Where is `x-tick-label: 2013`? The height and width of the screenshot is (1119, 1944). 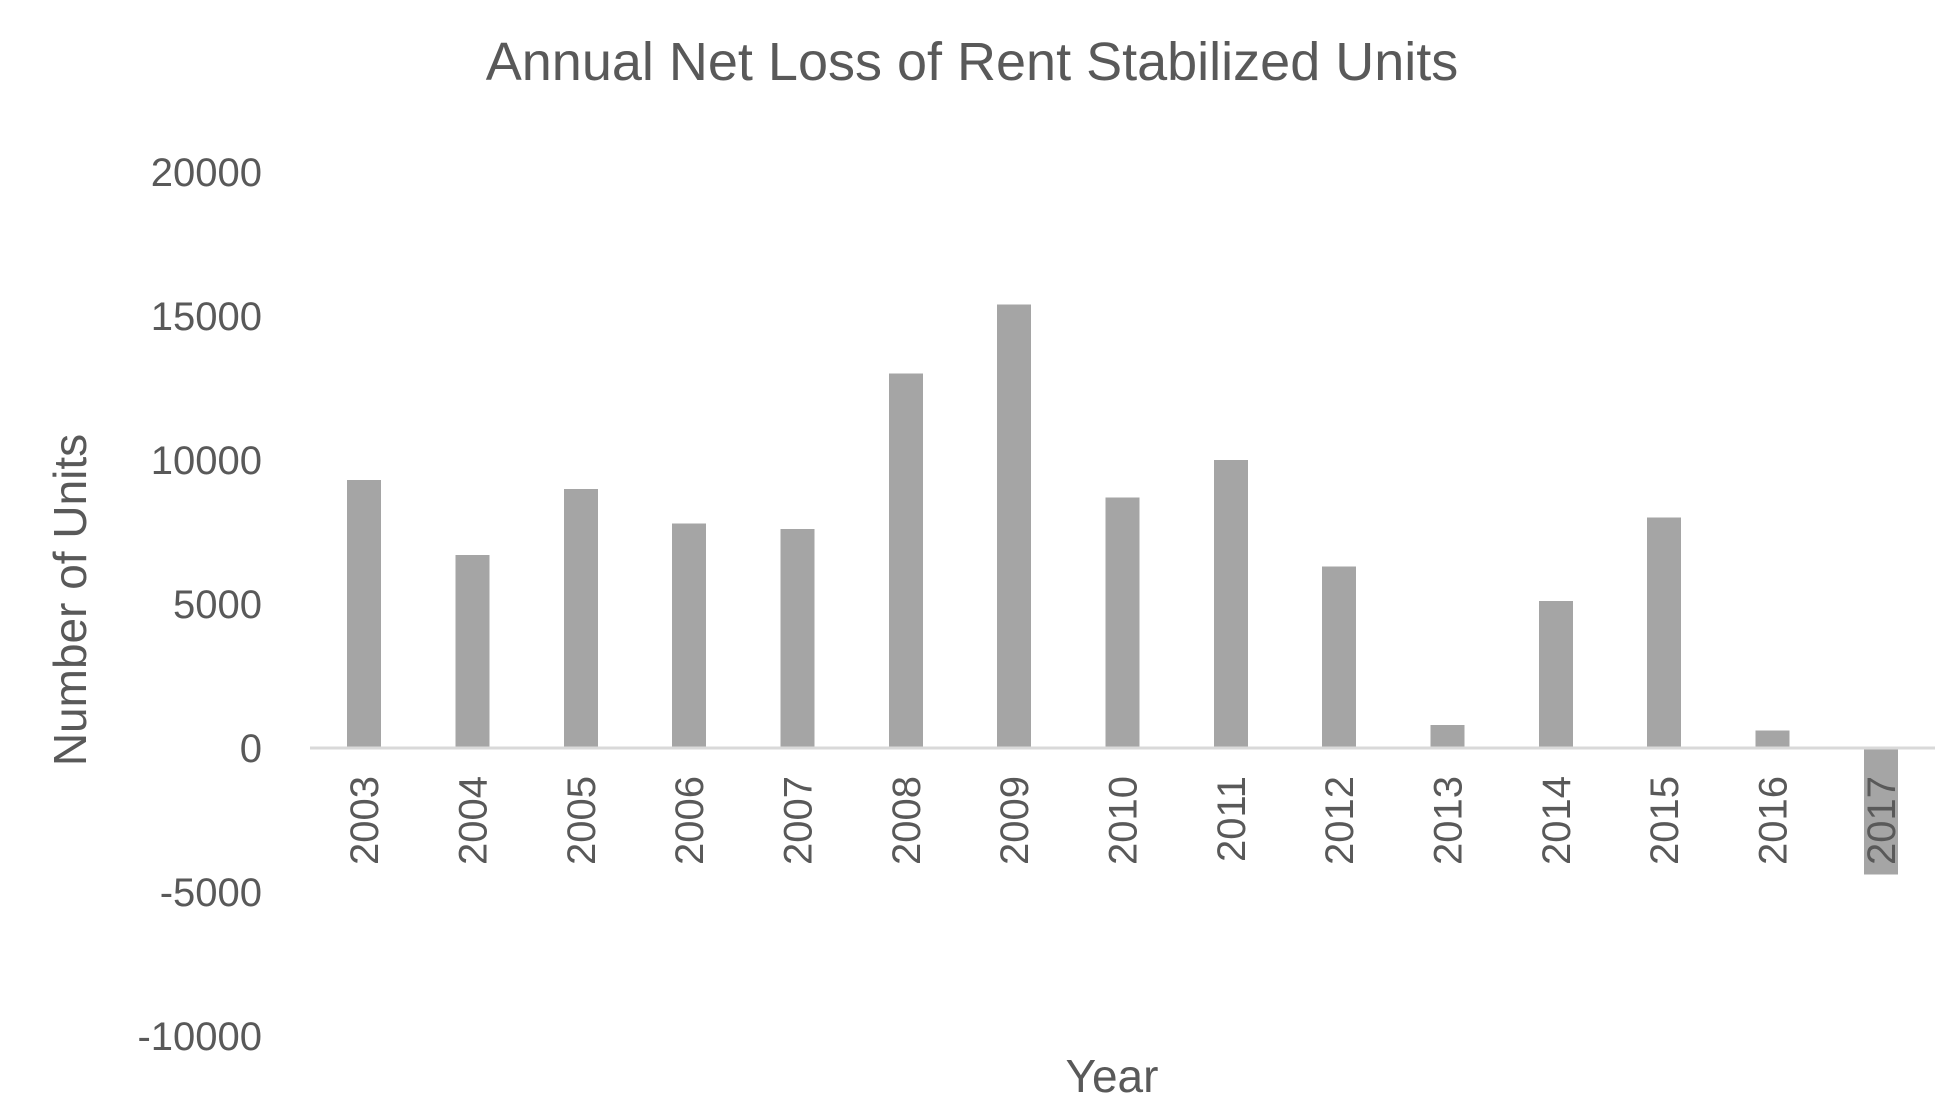
x-tick-label: 2013 is located at coordinates (1449, 820).